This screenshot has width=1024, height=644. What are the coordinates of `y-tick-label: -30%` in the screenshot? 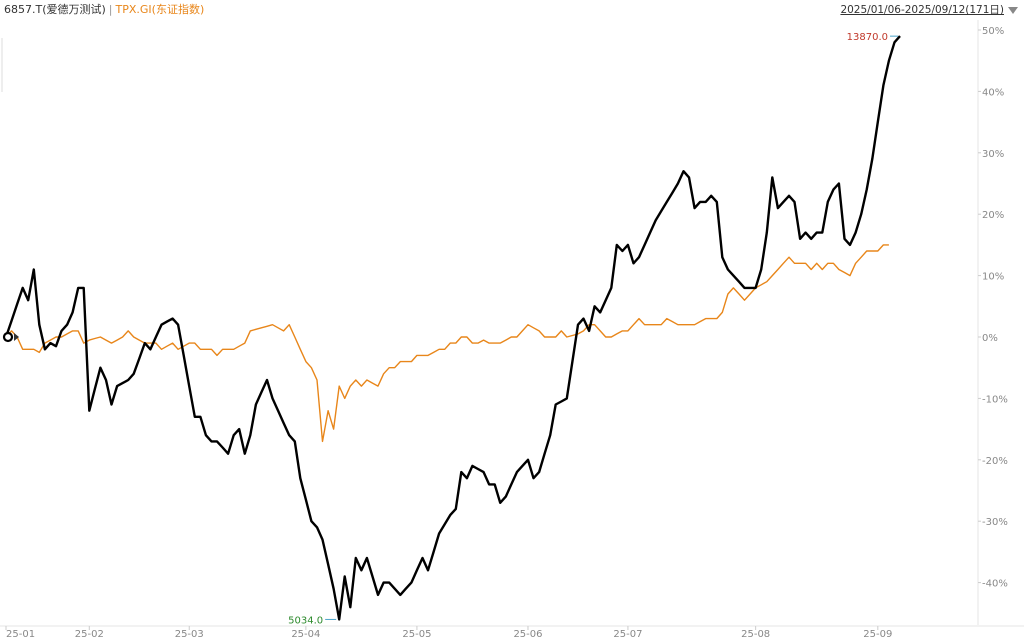 It's located at (995, 522).